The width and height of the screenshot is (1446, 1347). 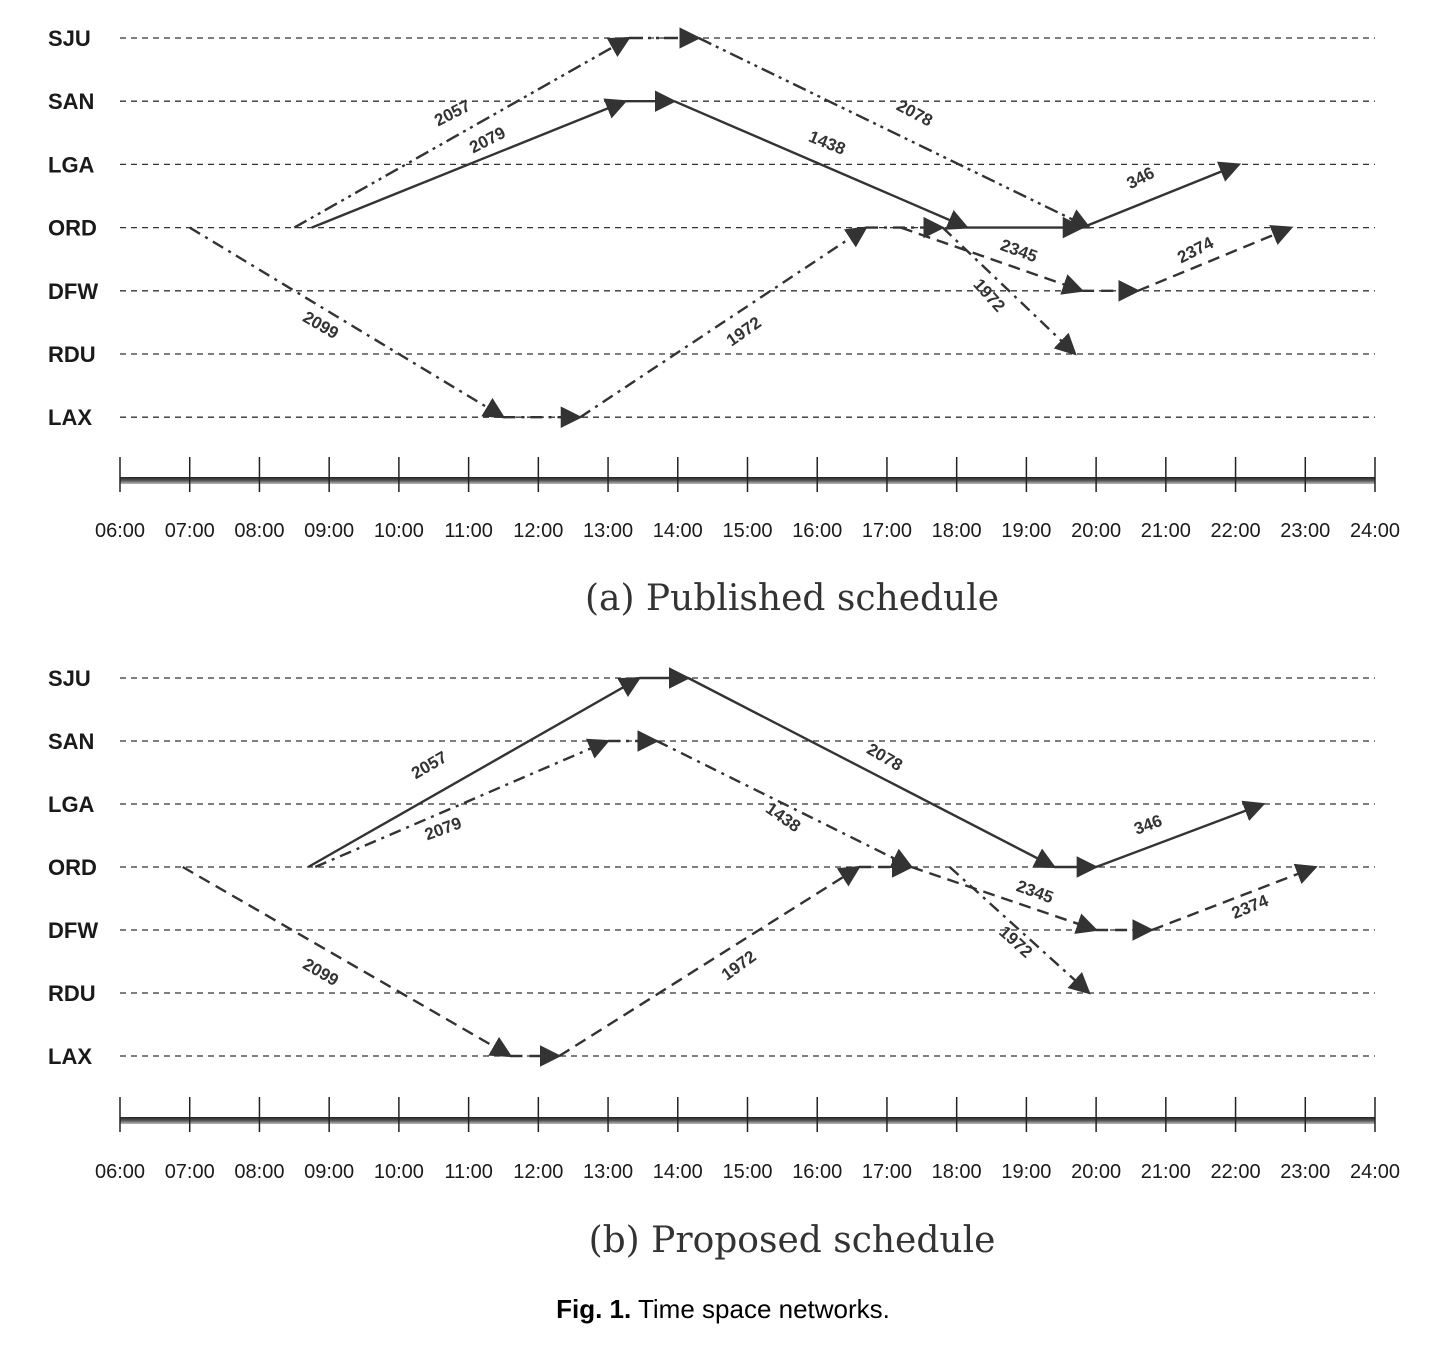 What do you see at coordinates (1035, 891) in the screenshot?
I see `flight-number-label: 2345` at bounding box center [1035, 891].